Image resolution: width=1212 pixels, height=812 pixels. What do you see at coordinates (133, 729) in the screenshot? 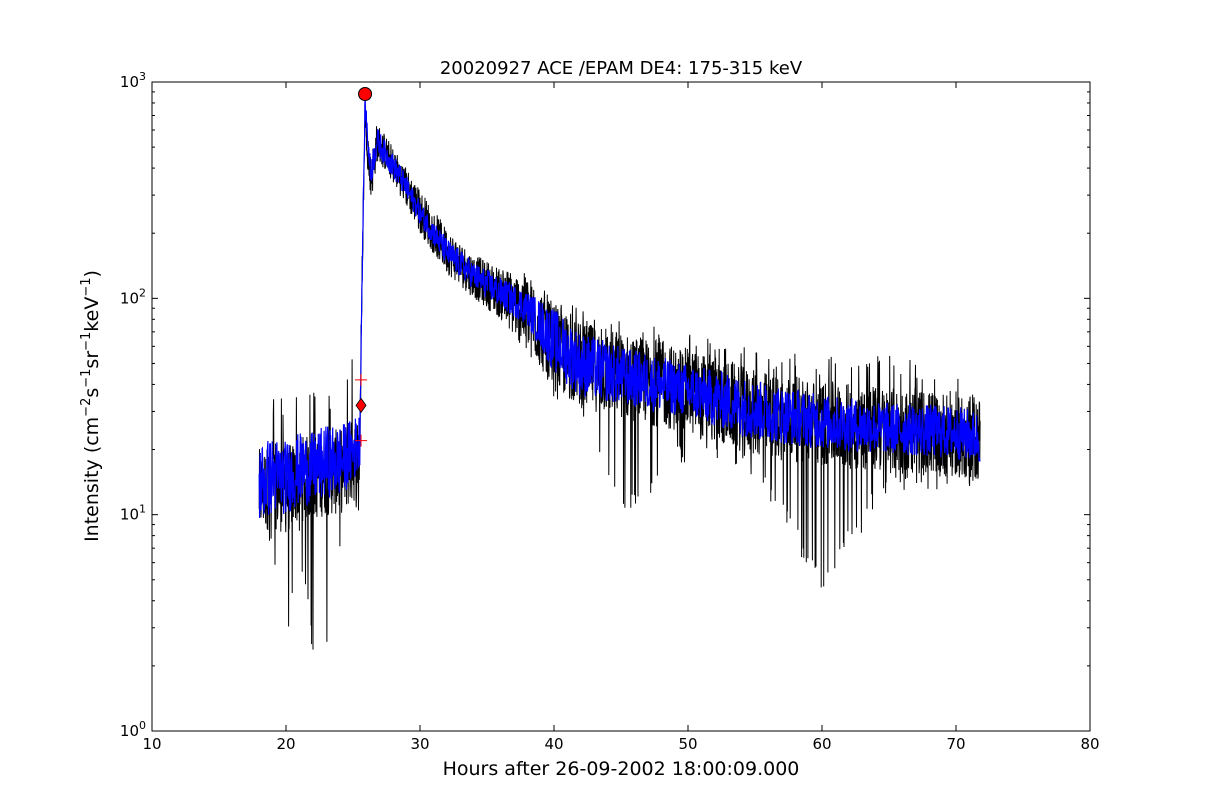
I see `y-tick-label: 10⁰` at bounding box center [133, 729].